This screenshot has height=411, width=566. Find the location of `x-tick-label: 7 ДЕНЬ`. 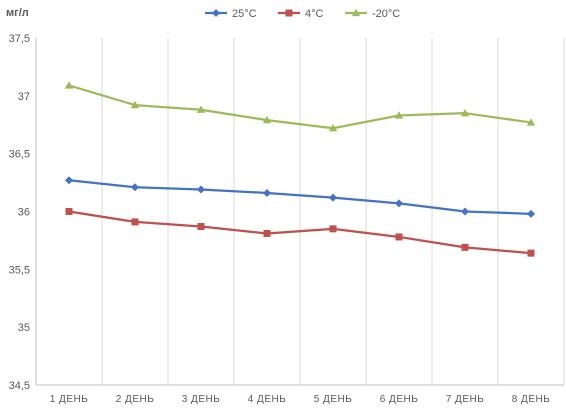

x-tick-label: 7 ДЕНЬ is located at coordinates (465, 399).